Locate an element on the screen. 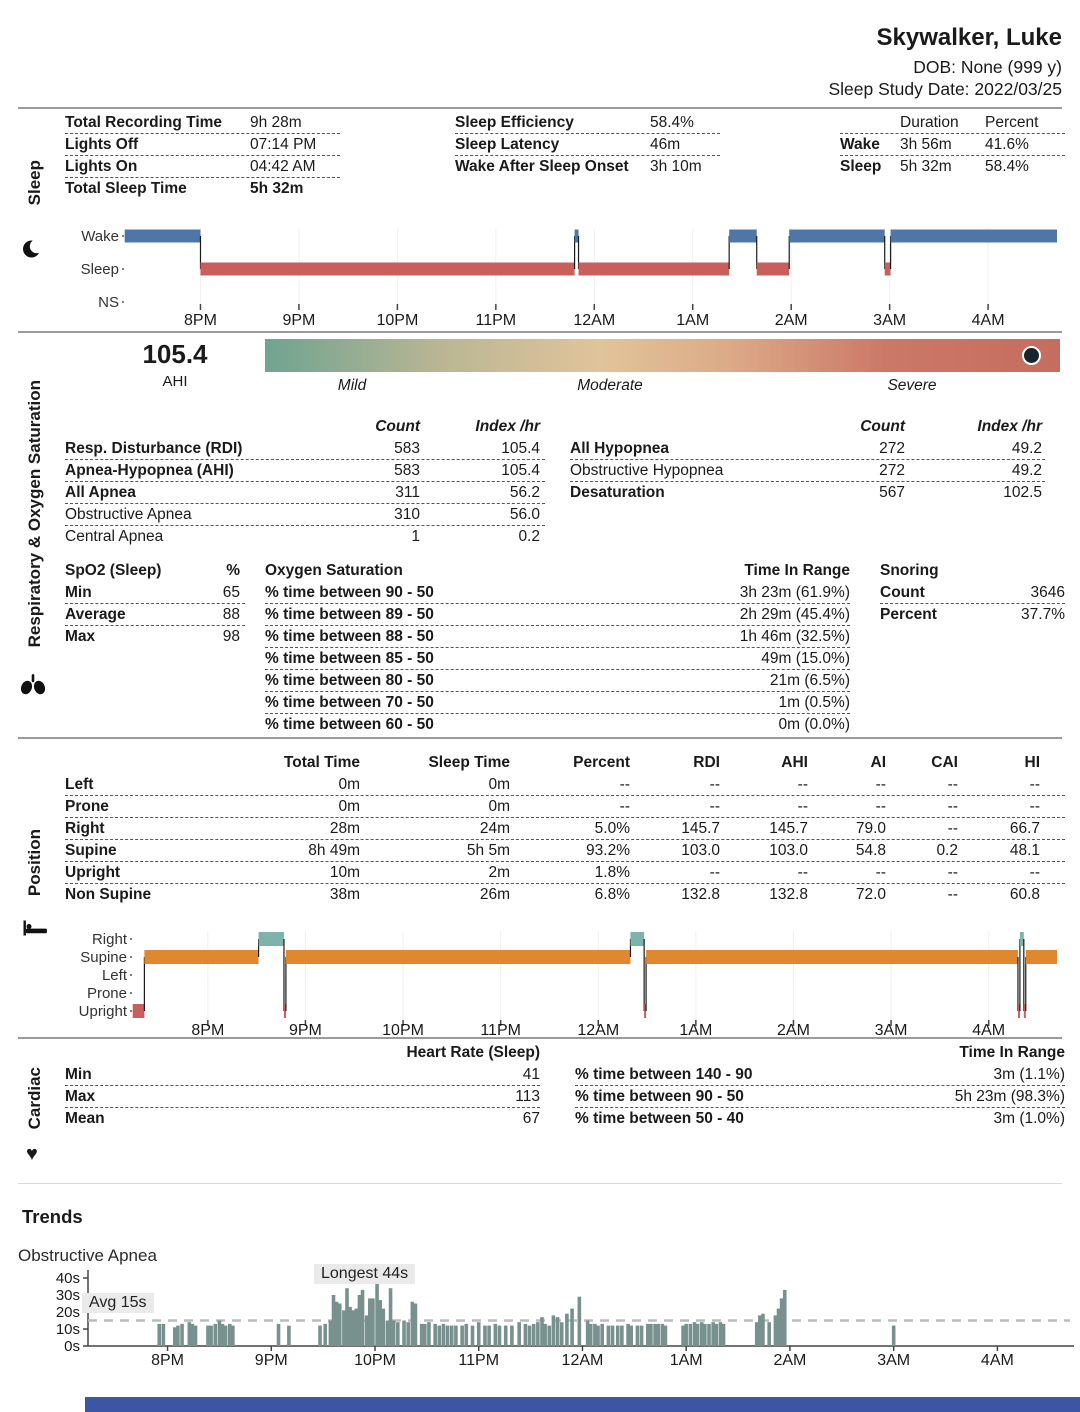 The image size is (1080, 1412). column-header: AHI is located at coordinates (794, 762).